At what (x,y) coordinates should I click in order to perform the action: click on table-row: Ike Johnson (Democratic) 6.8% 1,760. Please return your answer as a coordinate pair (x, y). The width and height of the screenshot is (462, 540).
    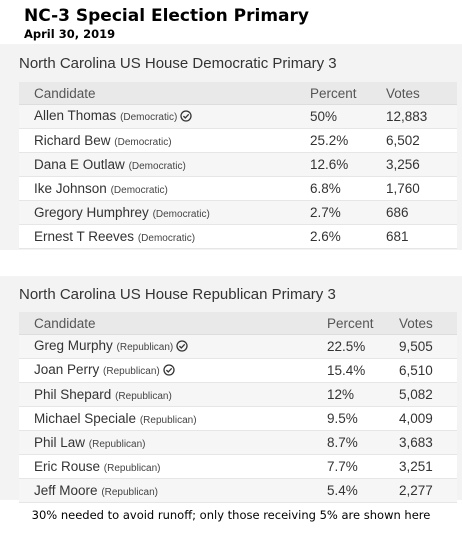
    Looking at the image, I should click on (238, 188).